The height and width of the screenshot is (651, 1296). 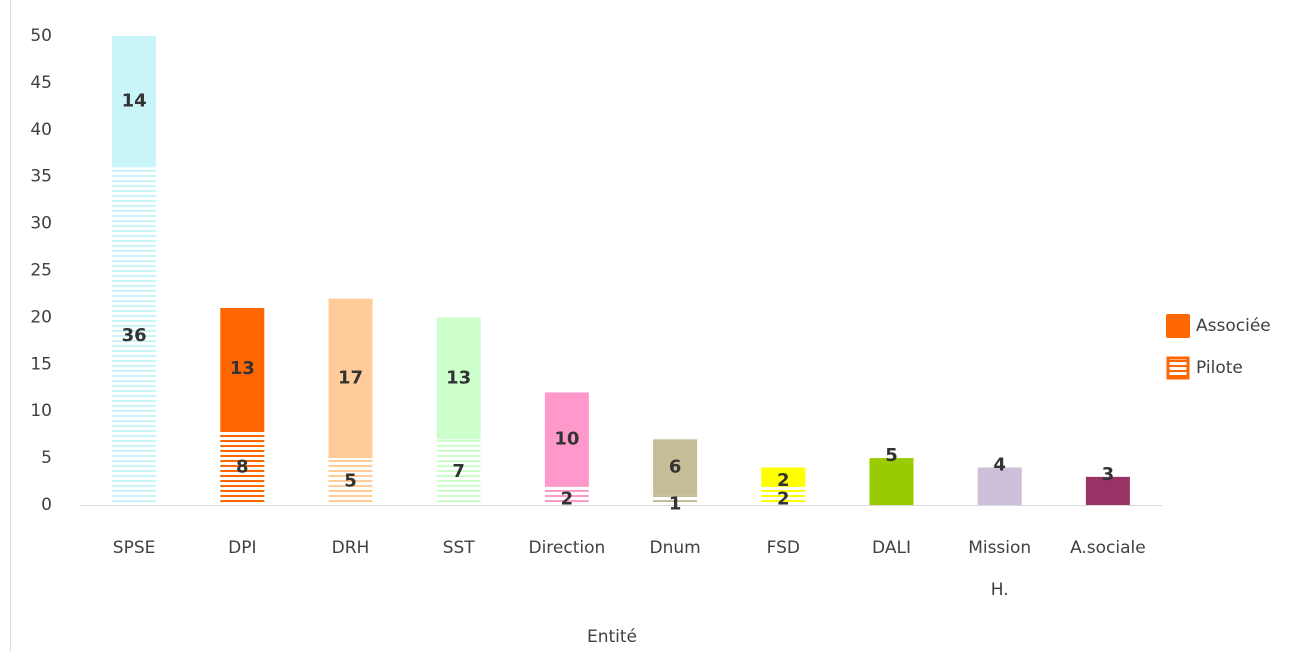 What do you see at coordinates (41, 411) in the screenshot?
I see `y-tick-label: 10` at bounding box center [41, 411].